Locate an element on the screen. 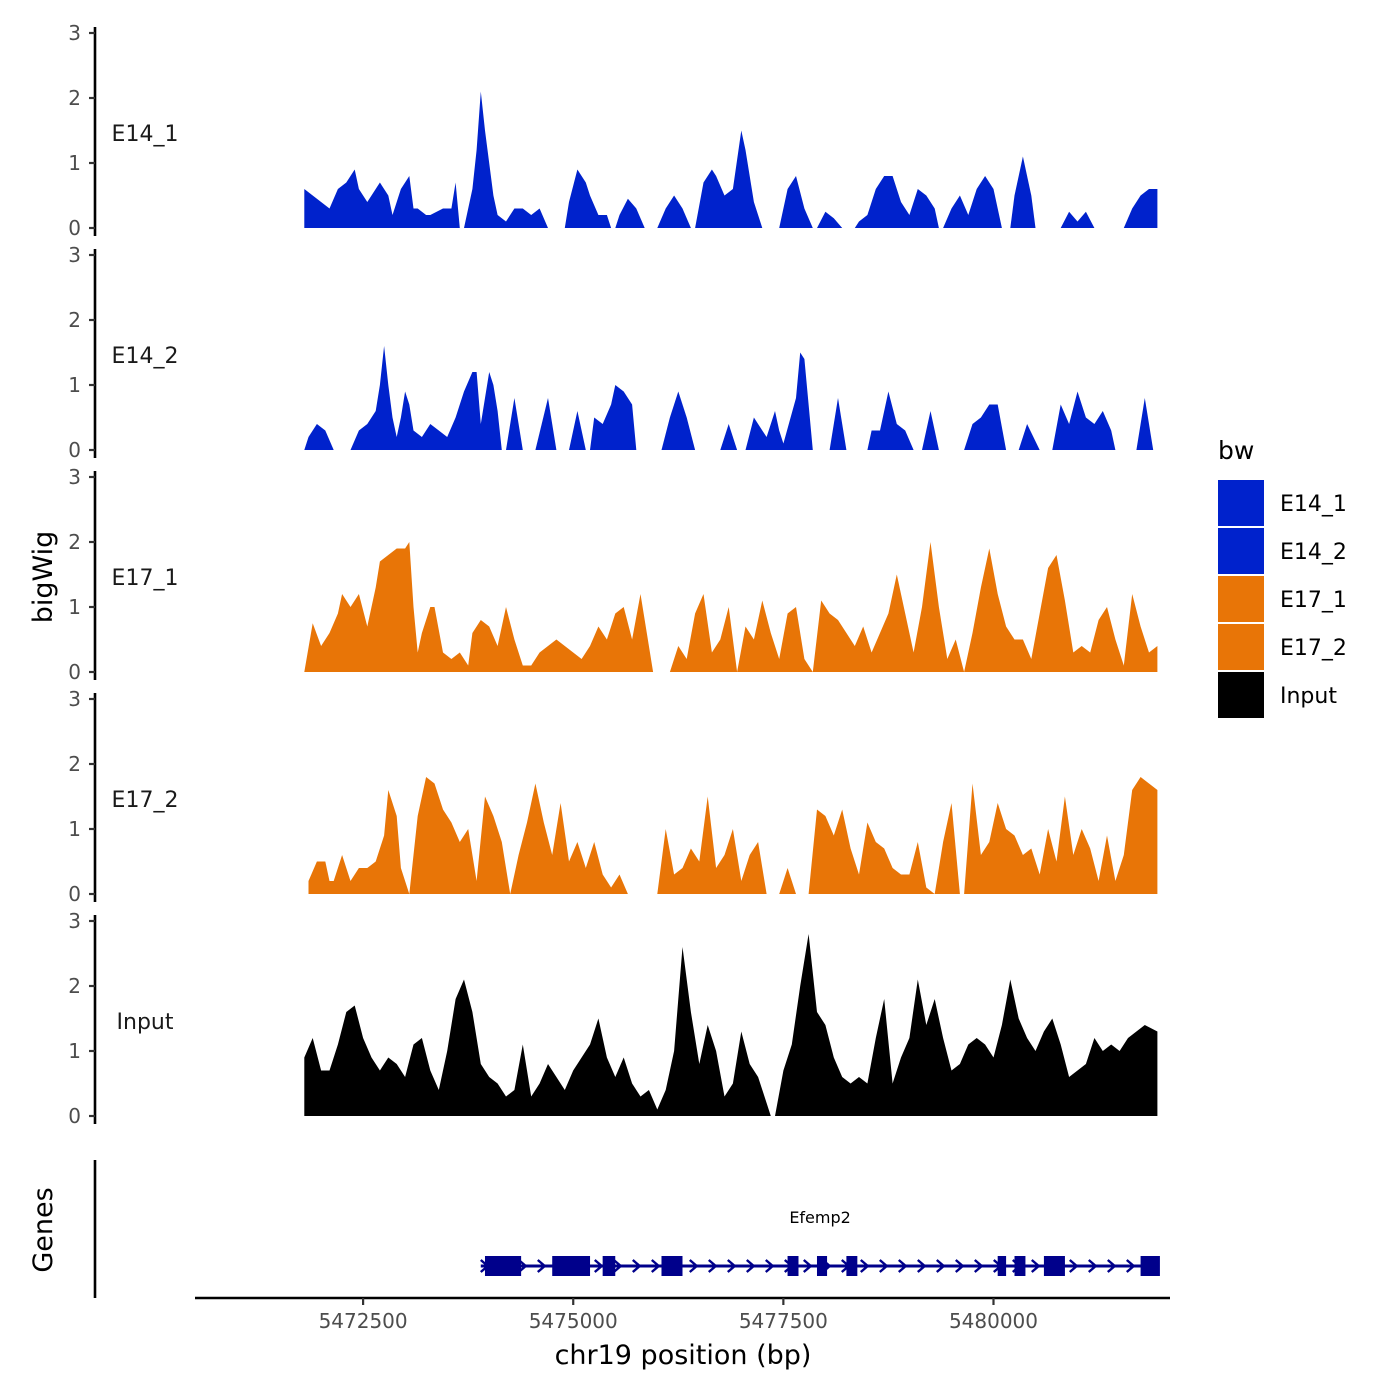  track-e17-1: 0 1 2 3 E17_1 is located at coordinates (613, 574).